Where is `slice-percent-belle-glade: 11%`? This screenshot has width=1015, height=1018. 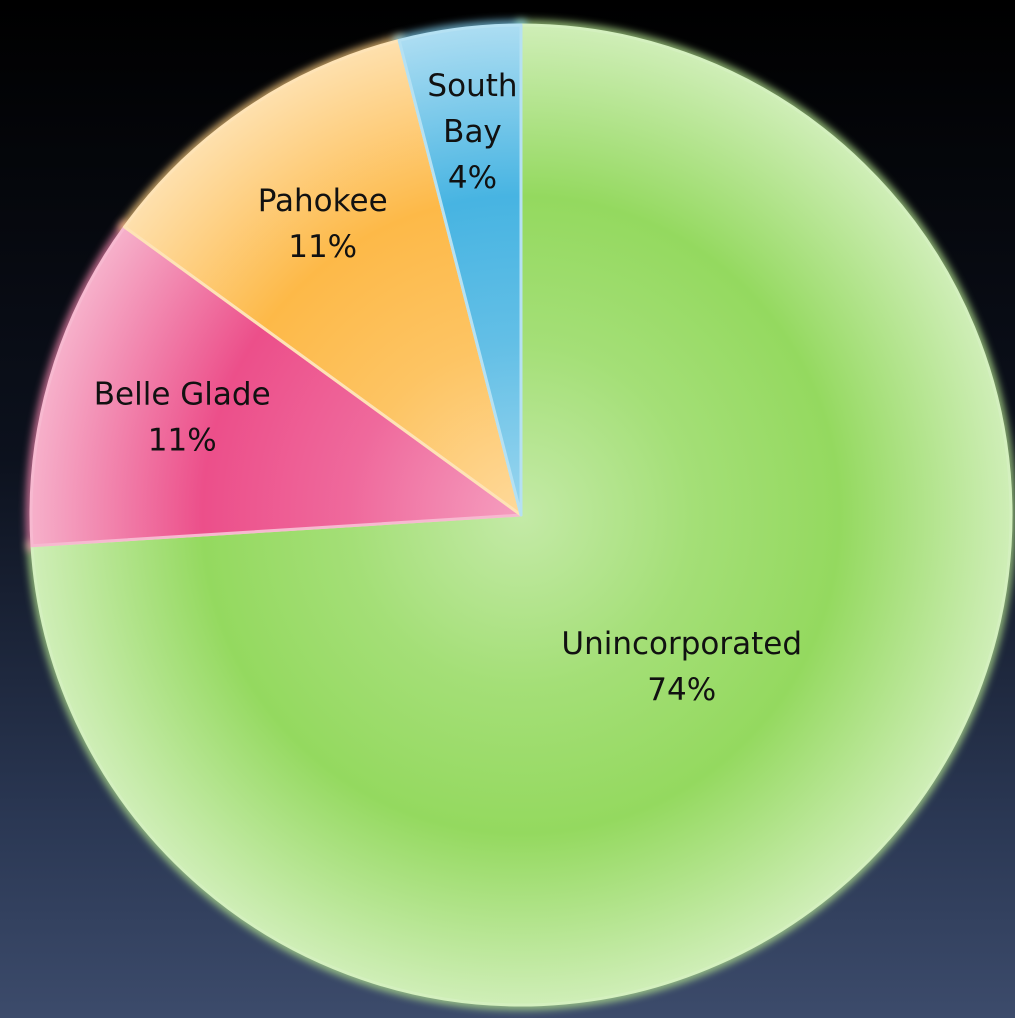
slice-percent-belle-glade: 11% is located at coordinates (182, 441).